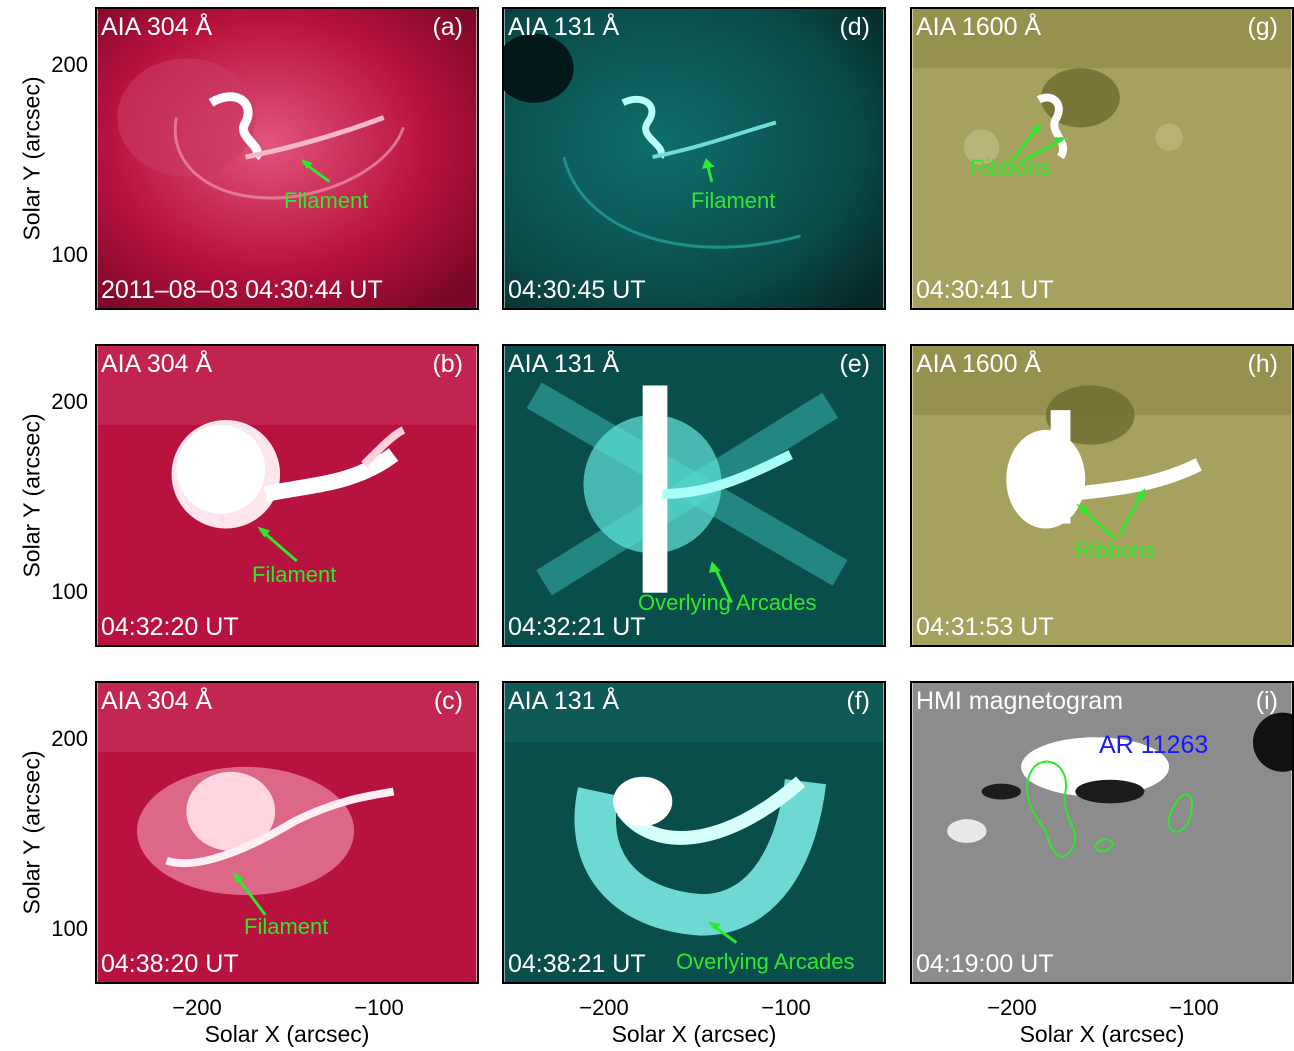 This screenshot has height=1051, width=1294. I want to click on solar-image-aia1600-g, so click(1102, 158).